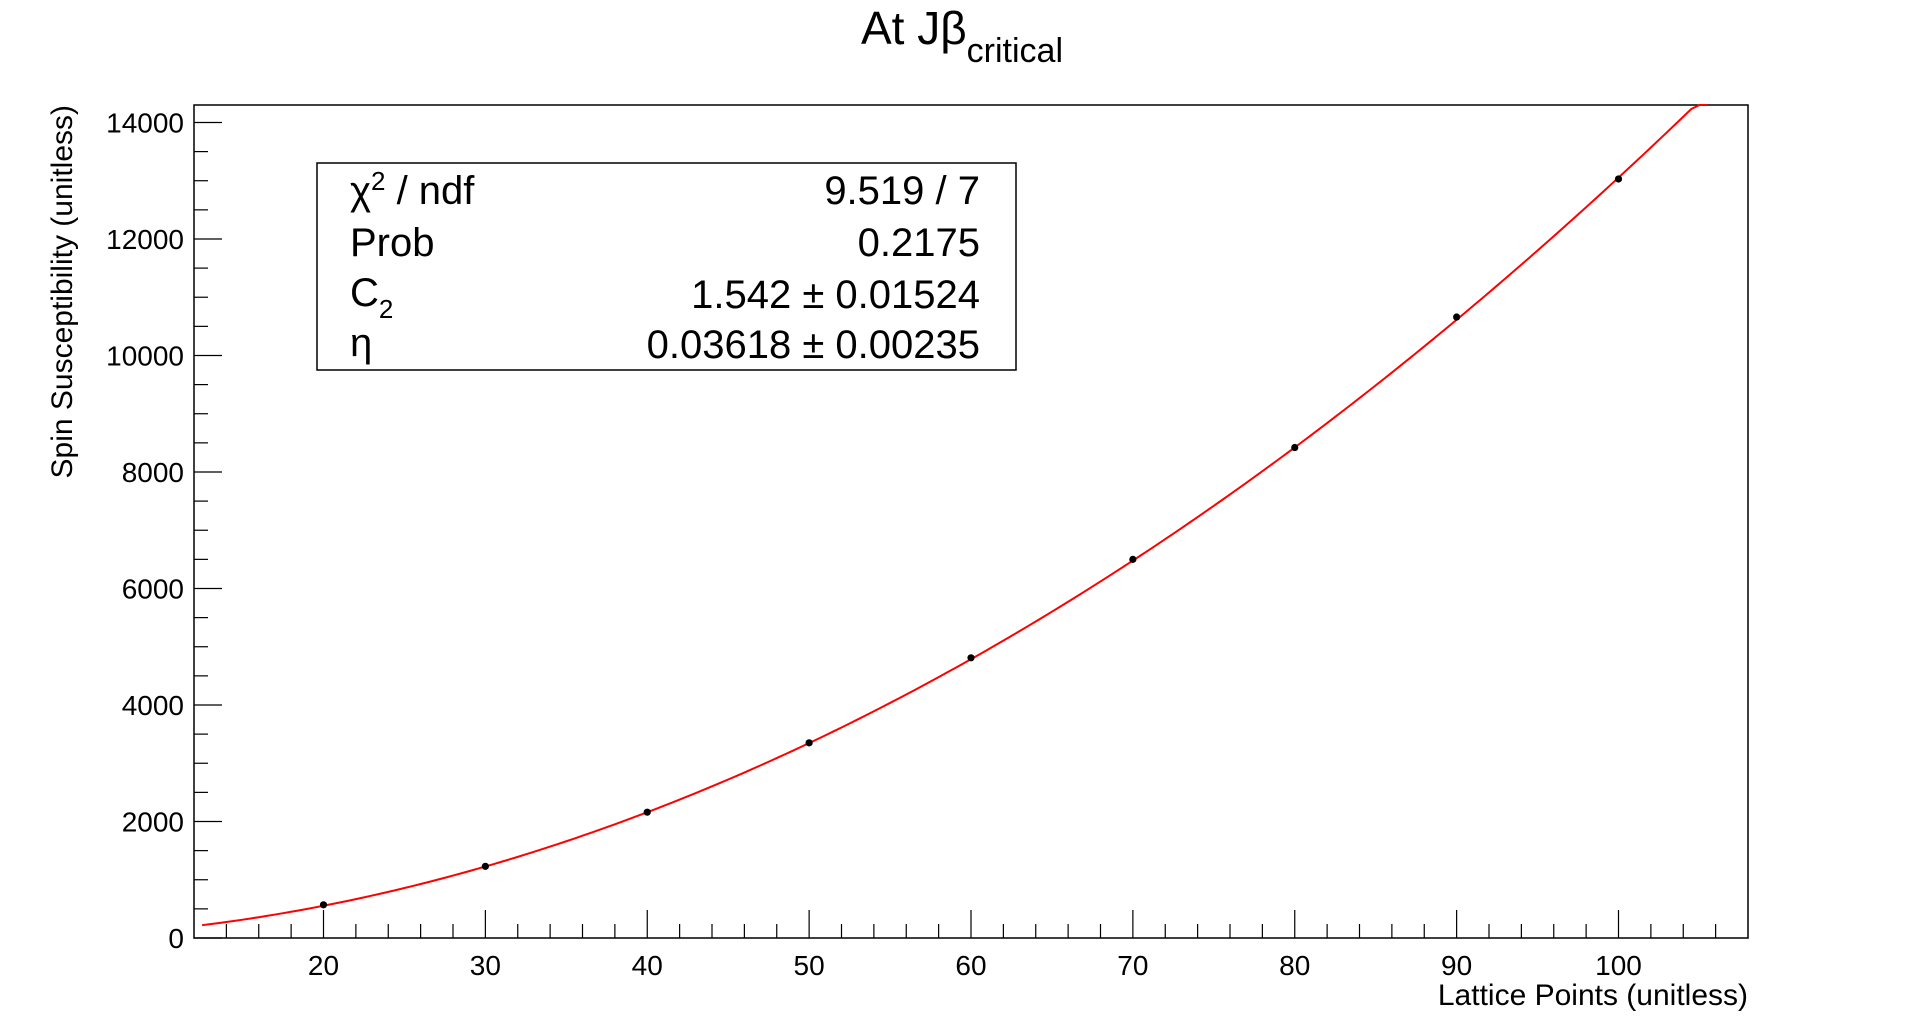 This screenshot has width=1918, height=1030. Describe the element at coordinates (145, 239) in the screenshot. I see `y-tick-label: 12000` at that location.